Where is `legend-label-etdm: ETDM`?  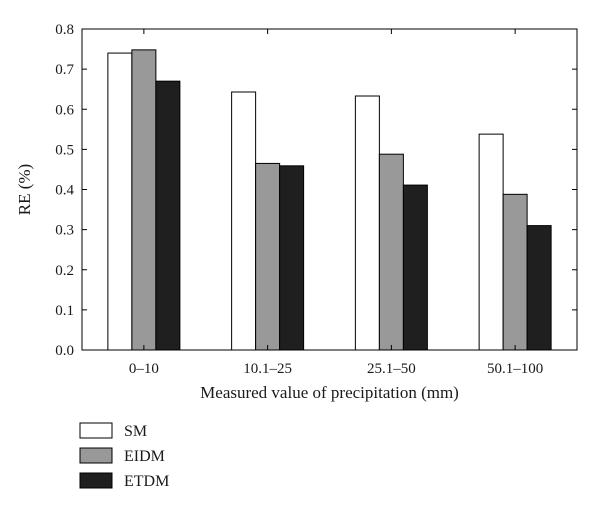
legend-label-etdm: ETDM is located at coordinates (146, 481).